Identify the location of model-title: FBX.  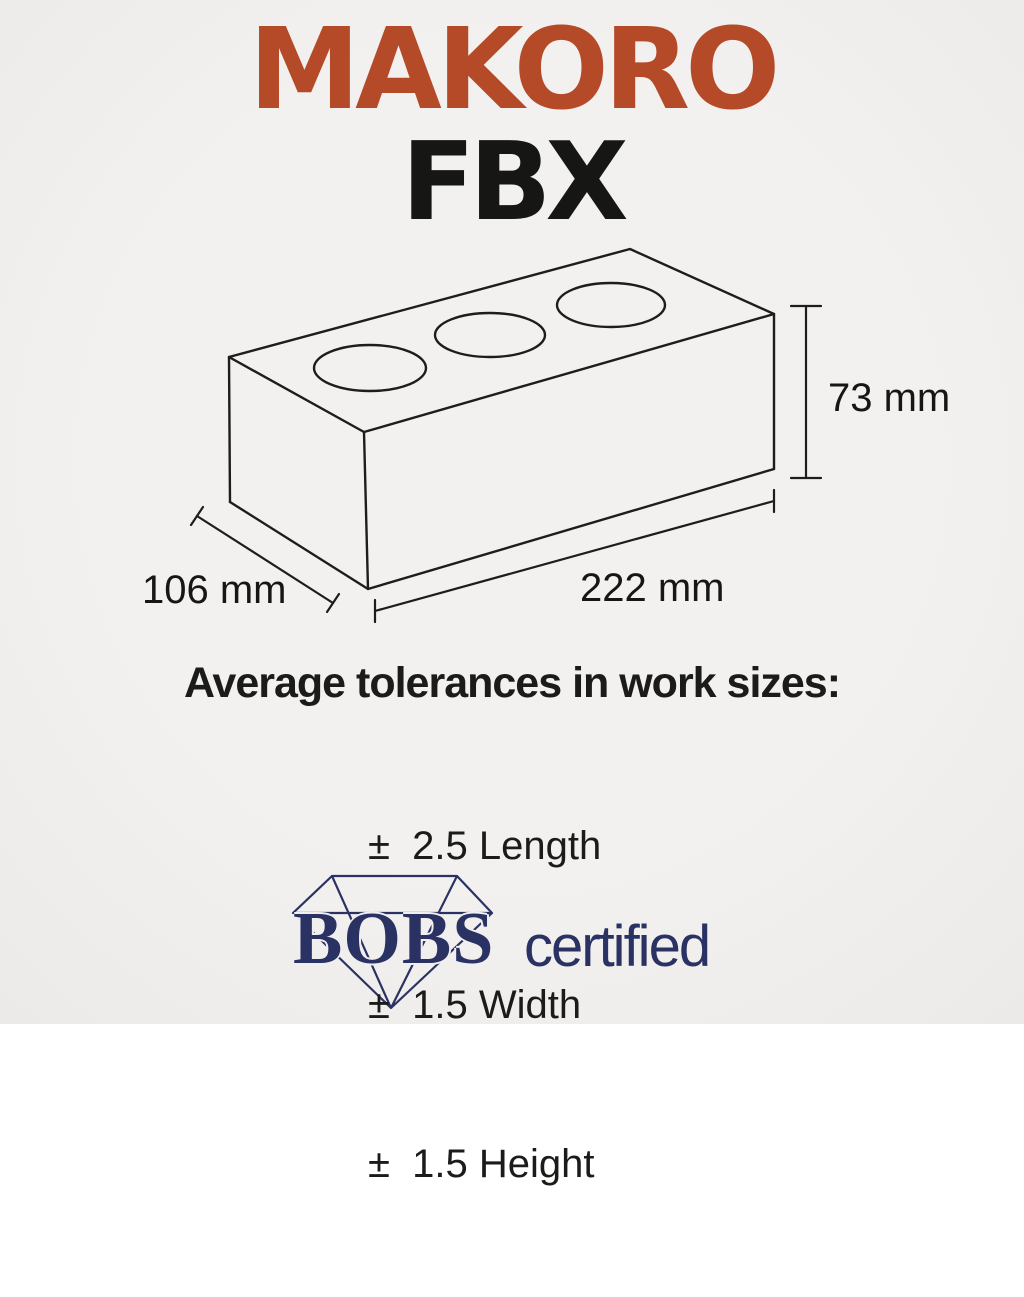
(514, 182).